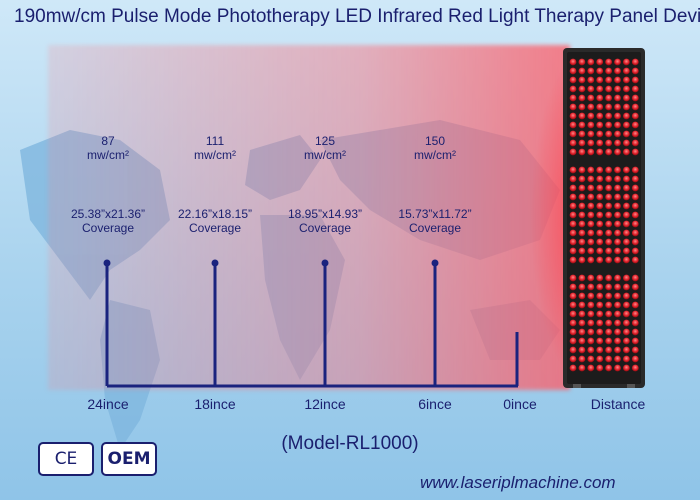 Image resolution: width=700 pixels, height=500 pixels. I want to click on led-panel-device, so click(604, 218).